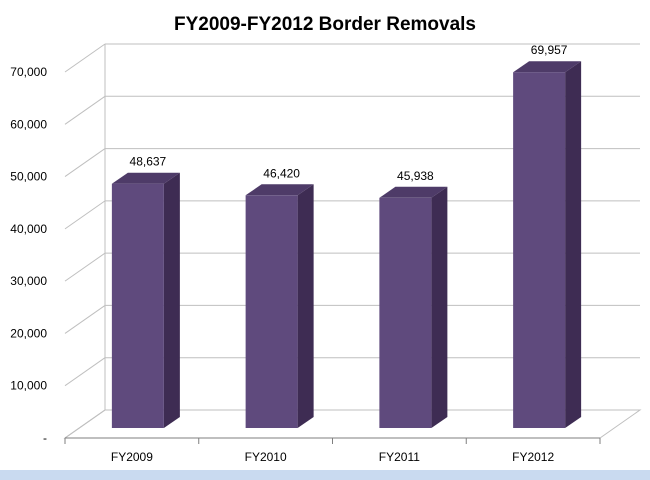 The height and width of the screenshot is (480, 650). I want to click on x-tick-label: FY2010, so click(266, 457).